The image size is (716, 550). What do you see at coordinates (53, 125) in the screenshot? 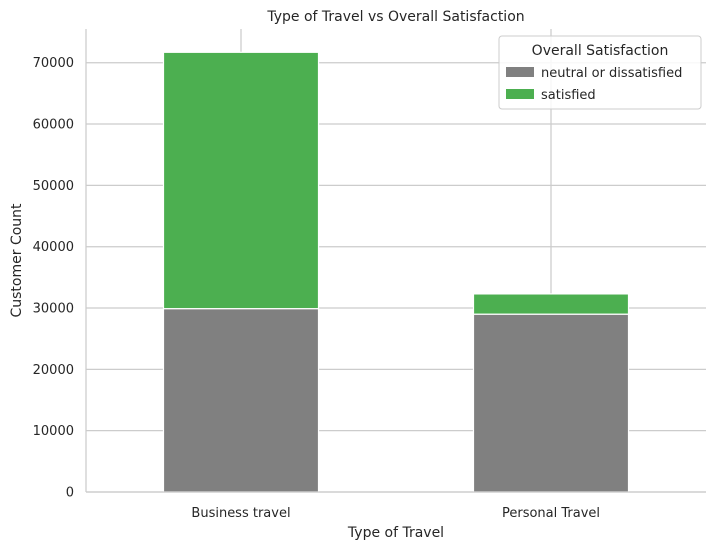
I see `y-tick-label: 60000` at bounding box center [53, 125].